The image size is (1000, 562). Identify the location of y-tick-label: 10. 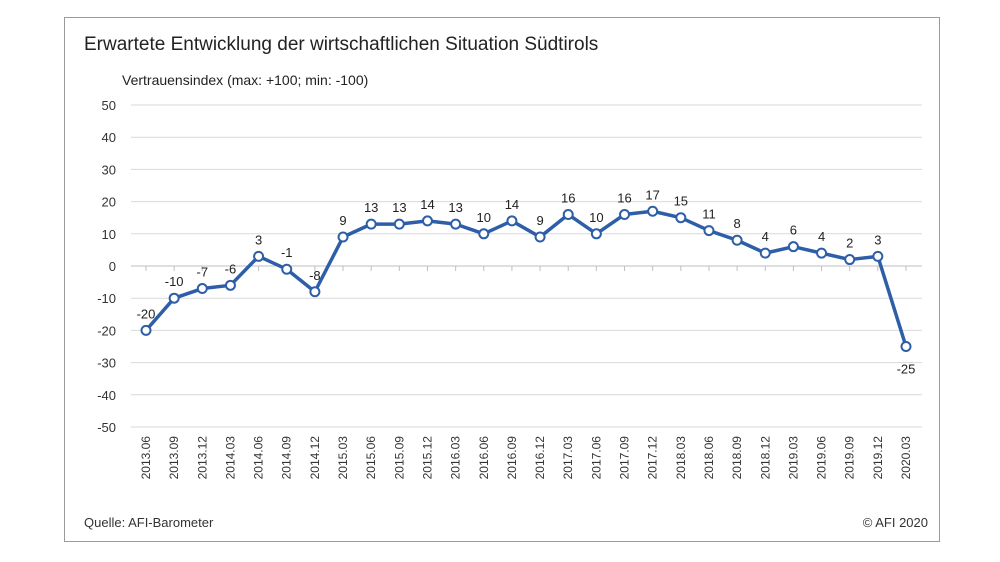
(109, 234).